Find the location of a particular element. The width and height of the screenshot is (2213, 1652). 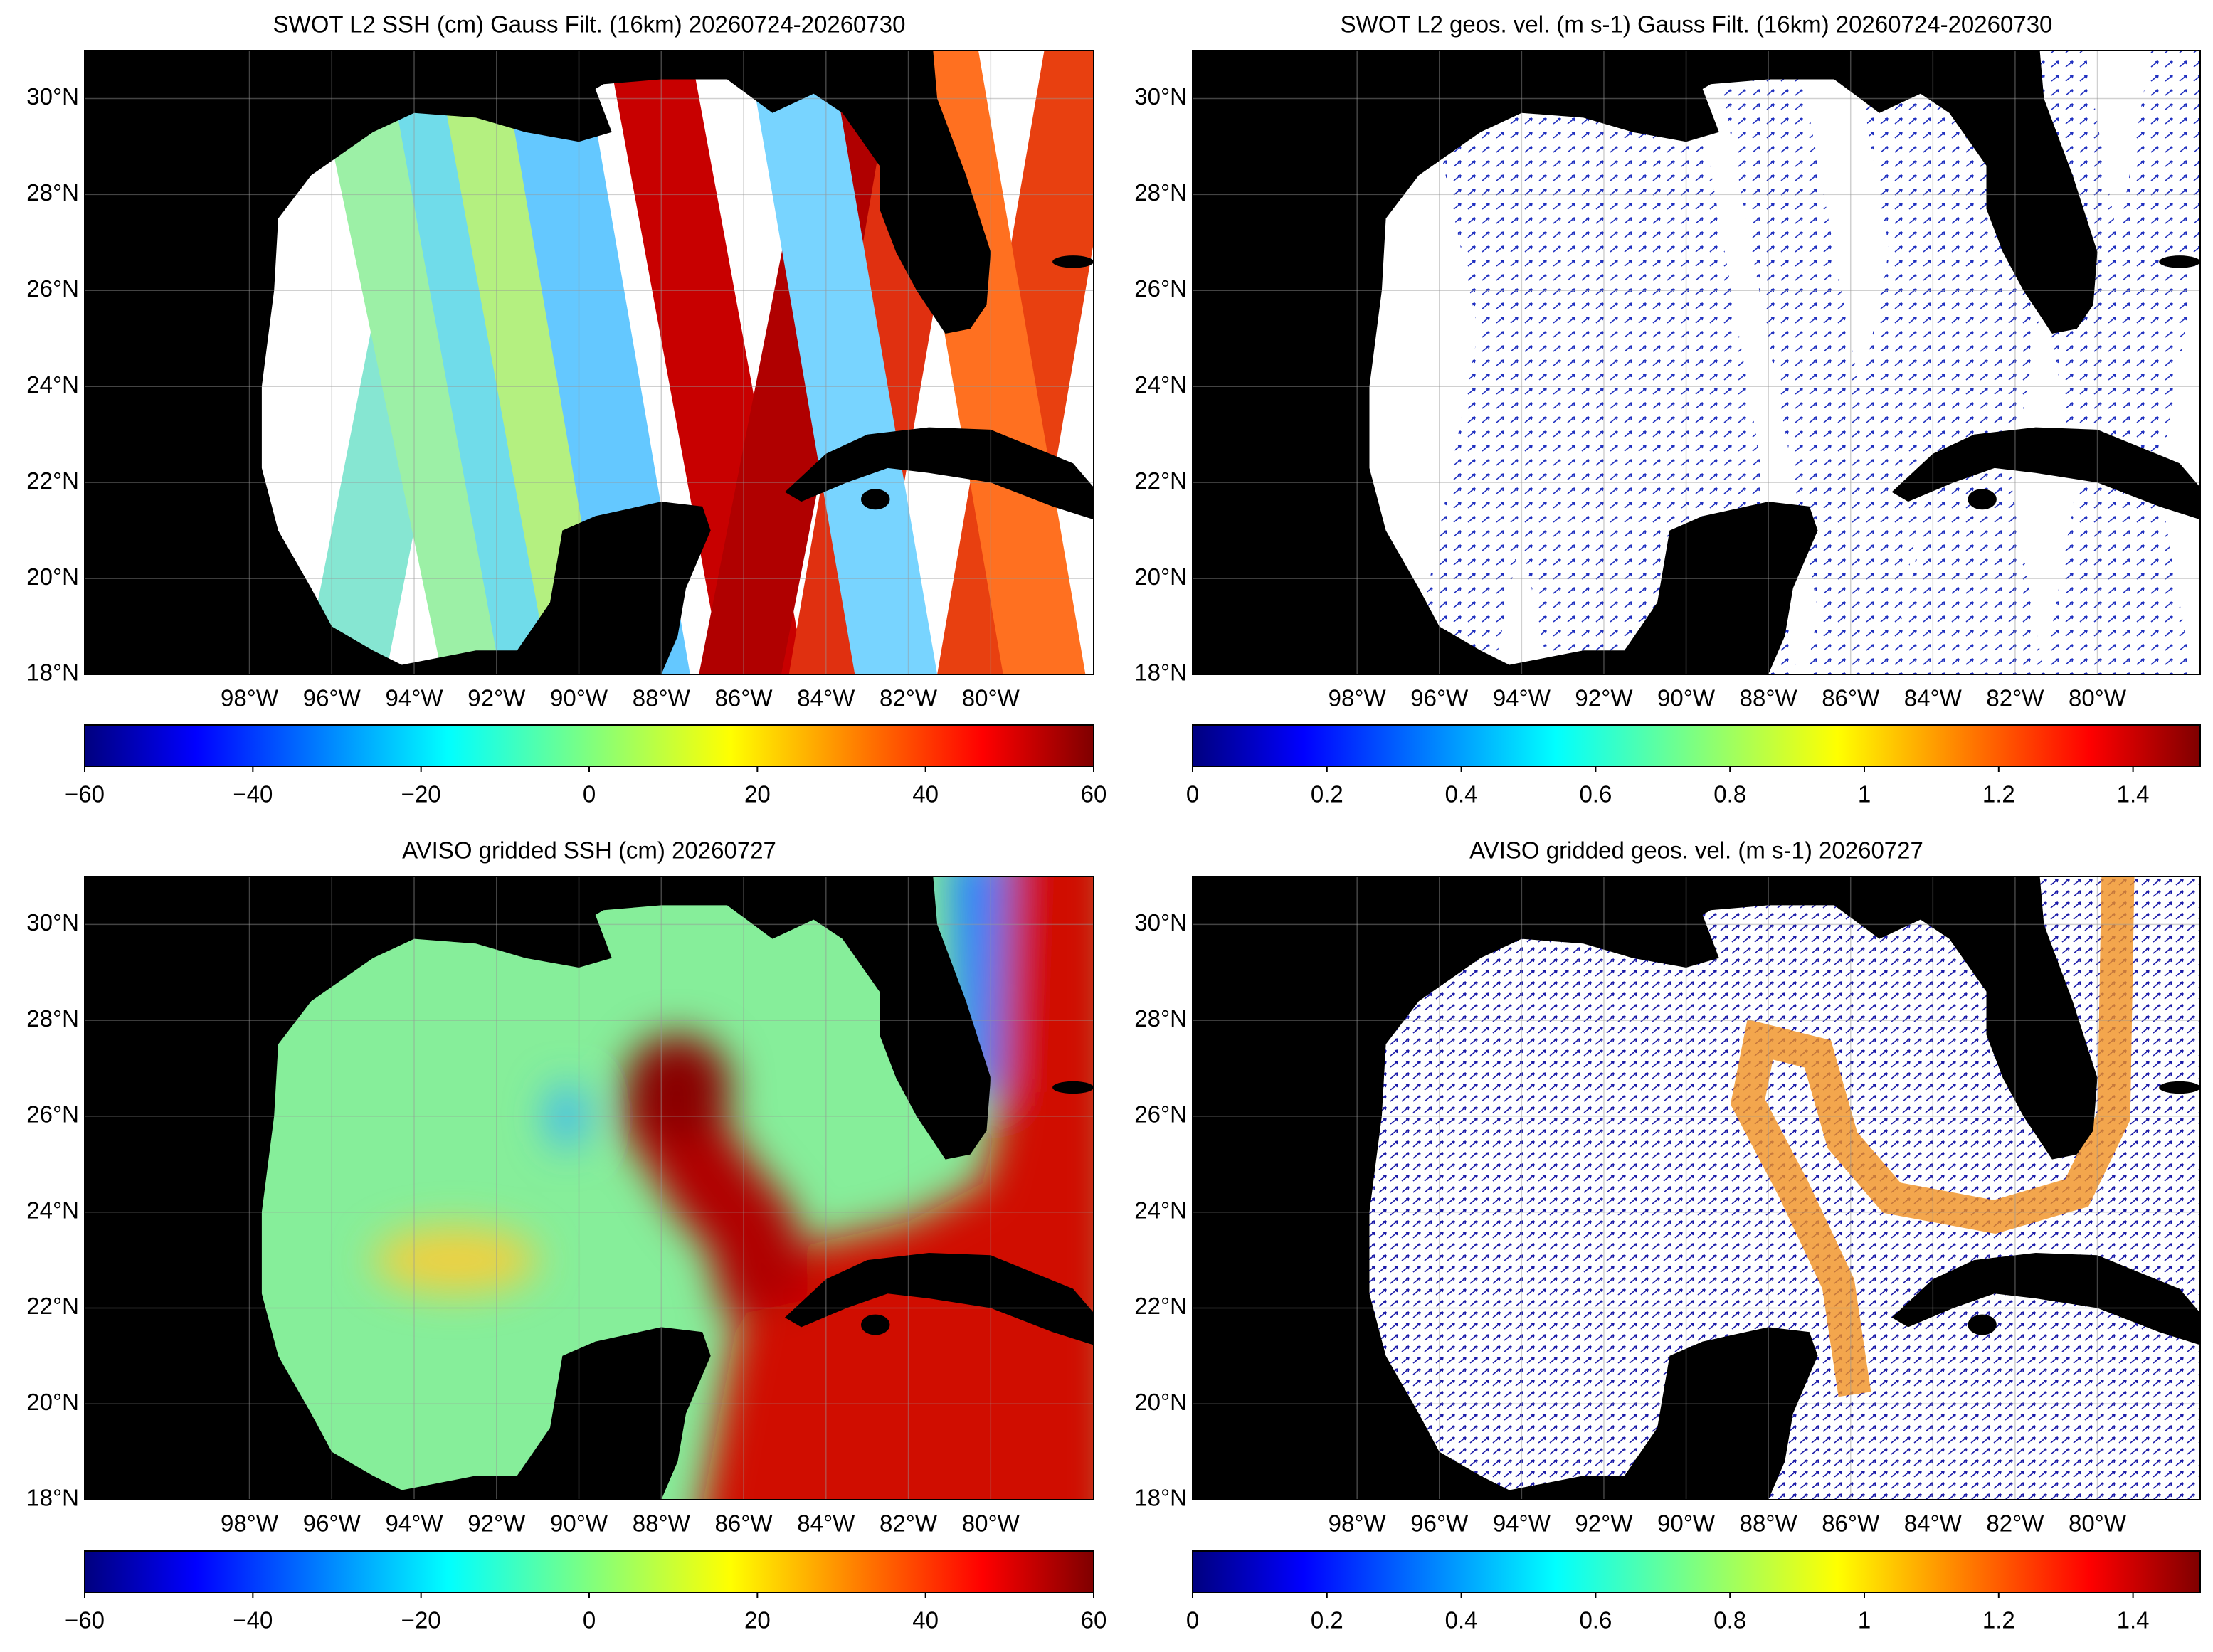

colorbar-tick-label: 60 is located at coordinates (1094, 794).